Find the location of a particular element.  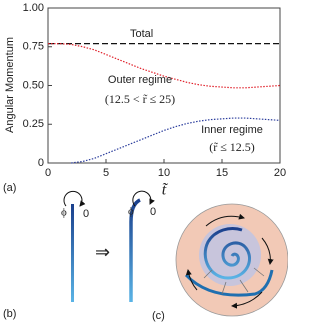

panel-label: (c) is located at coordinates (158, 316).